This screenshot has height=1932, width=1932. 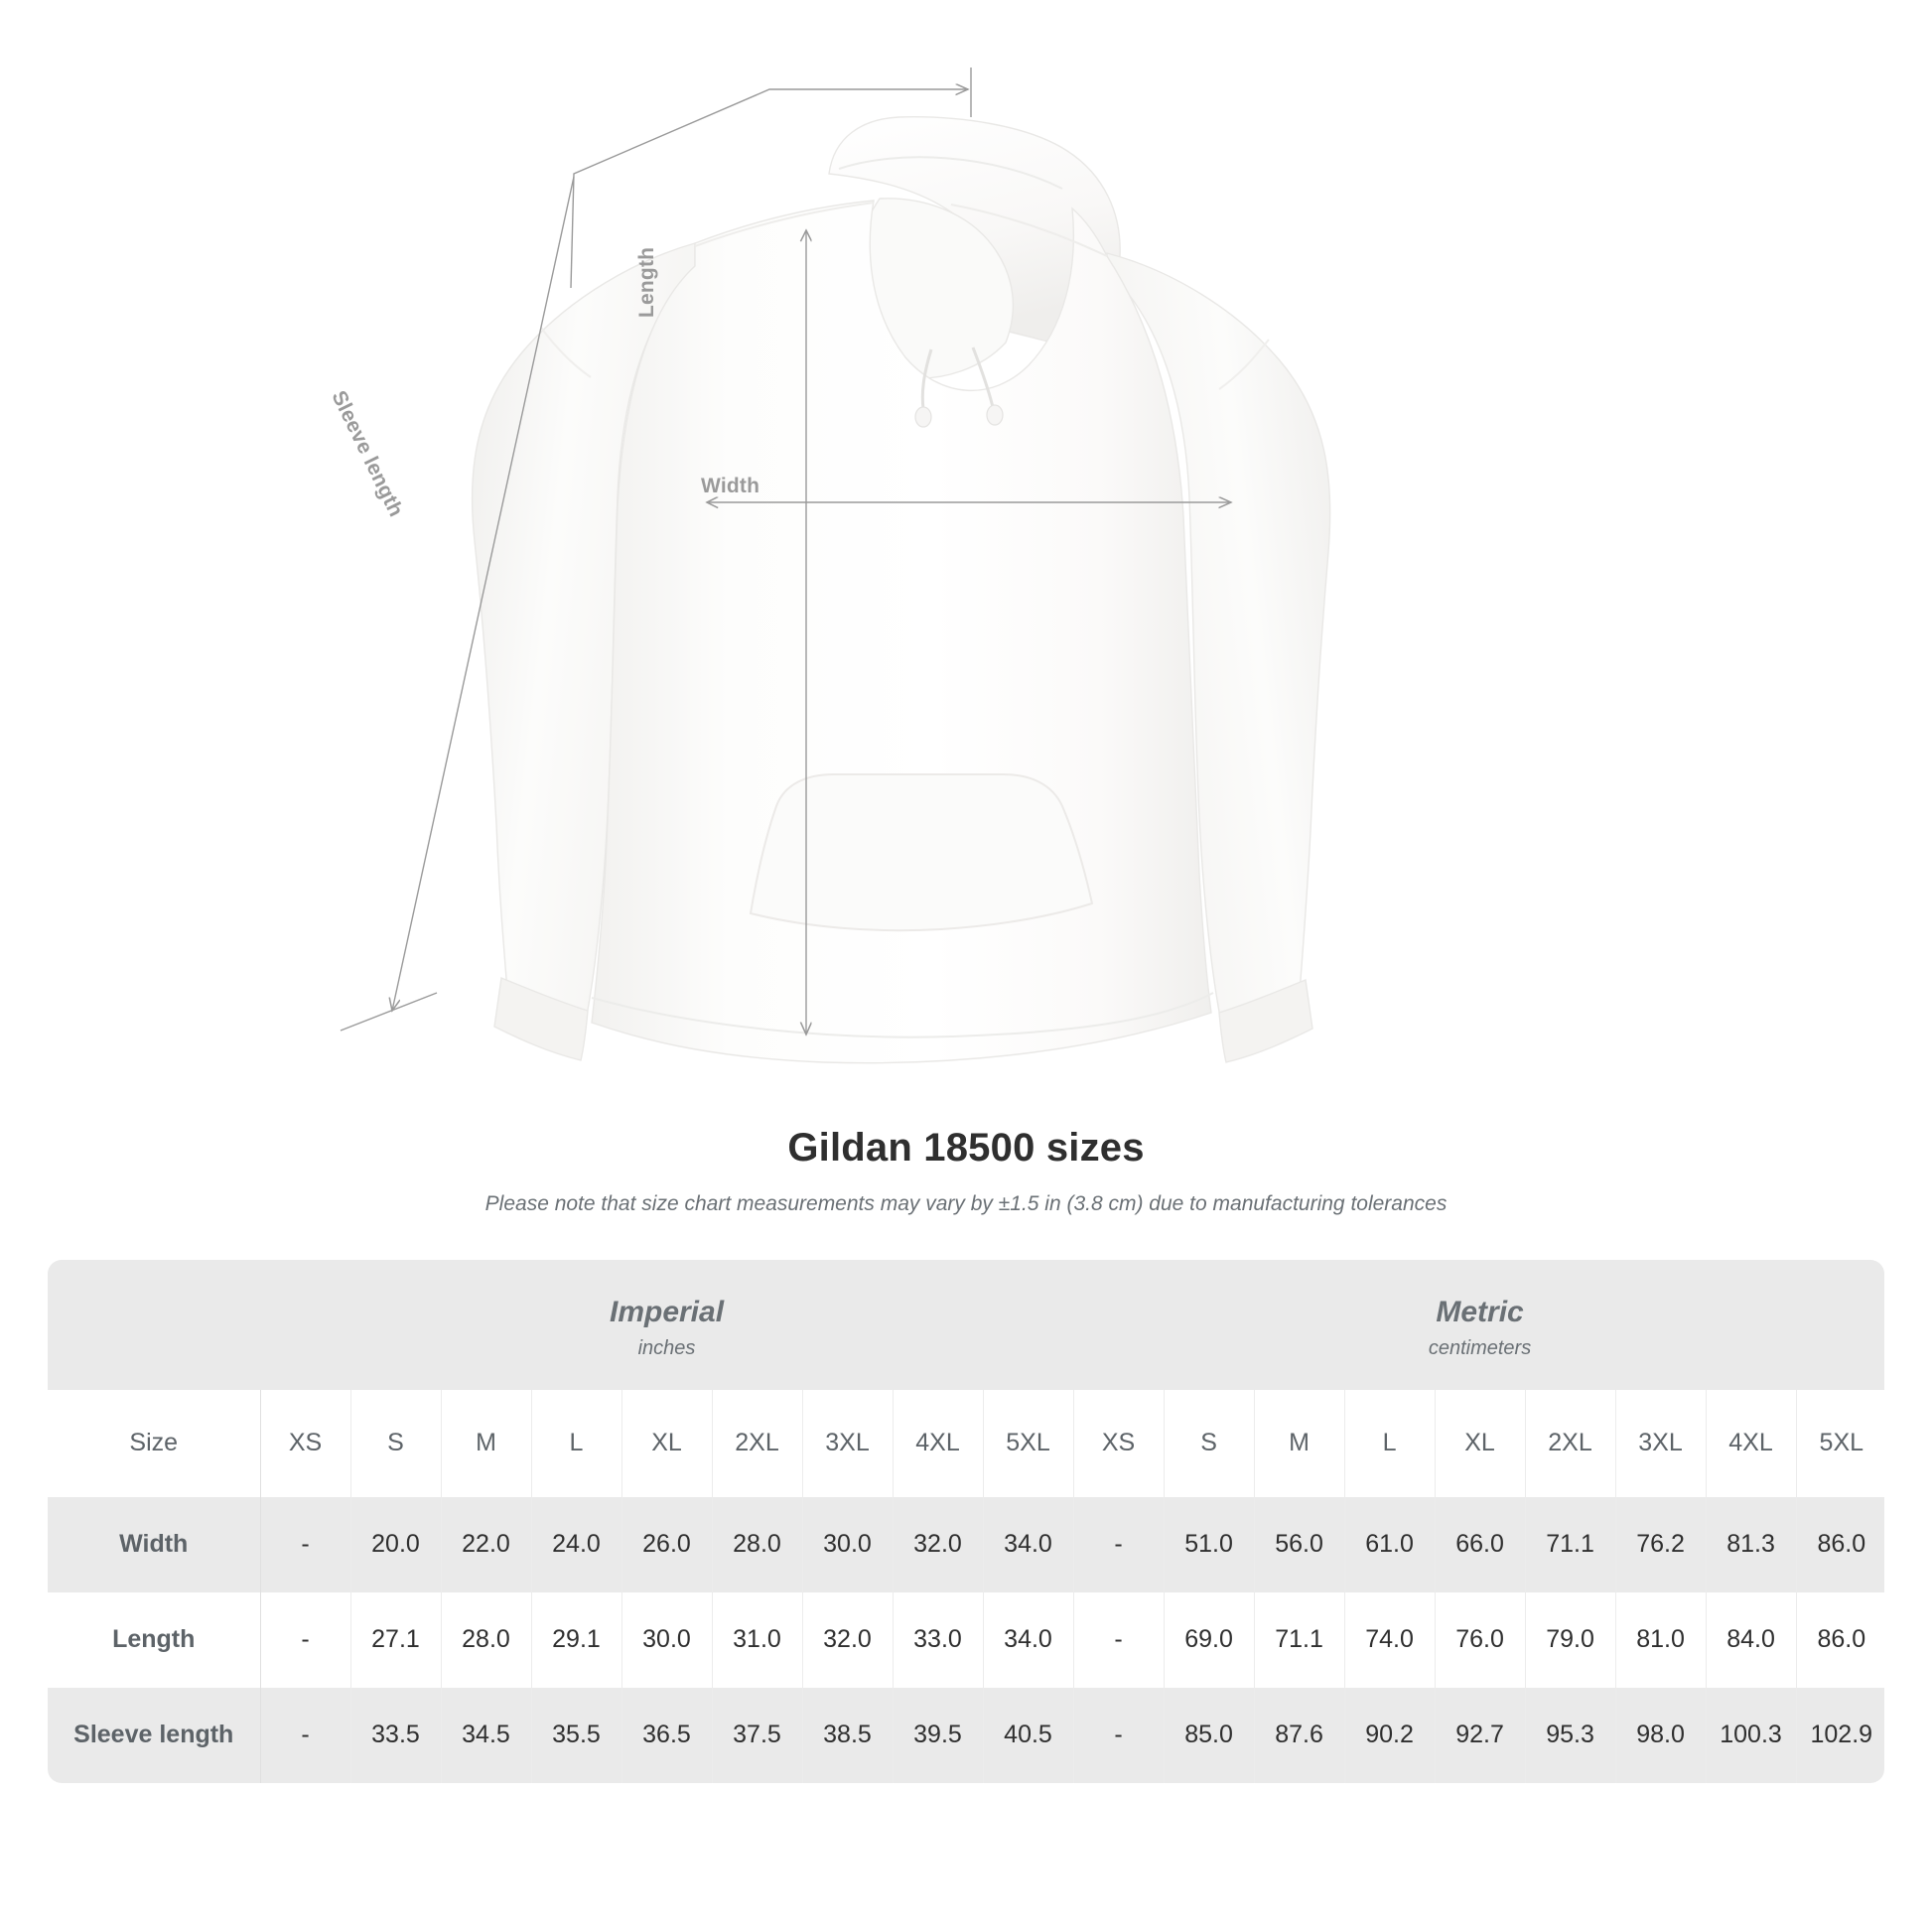 I want to click on size-header-metric-l: L, so click(x=1390, y=1443).